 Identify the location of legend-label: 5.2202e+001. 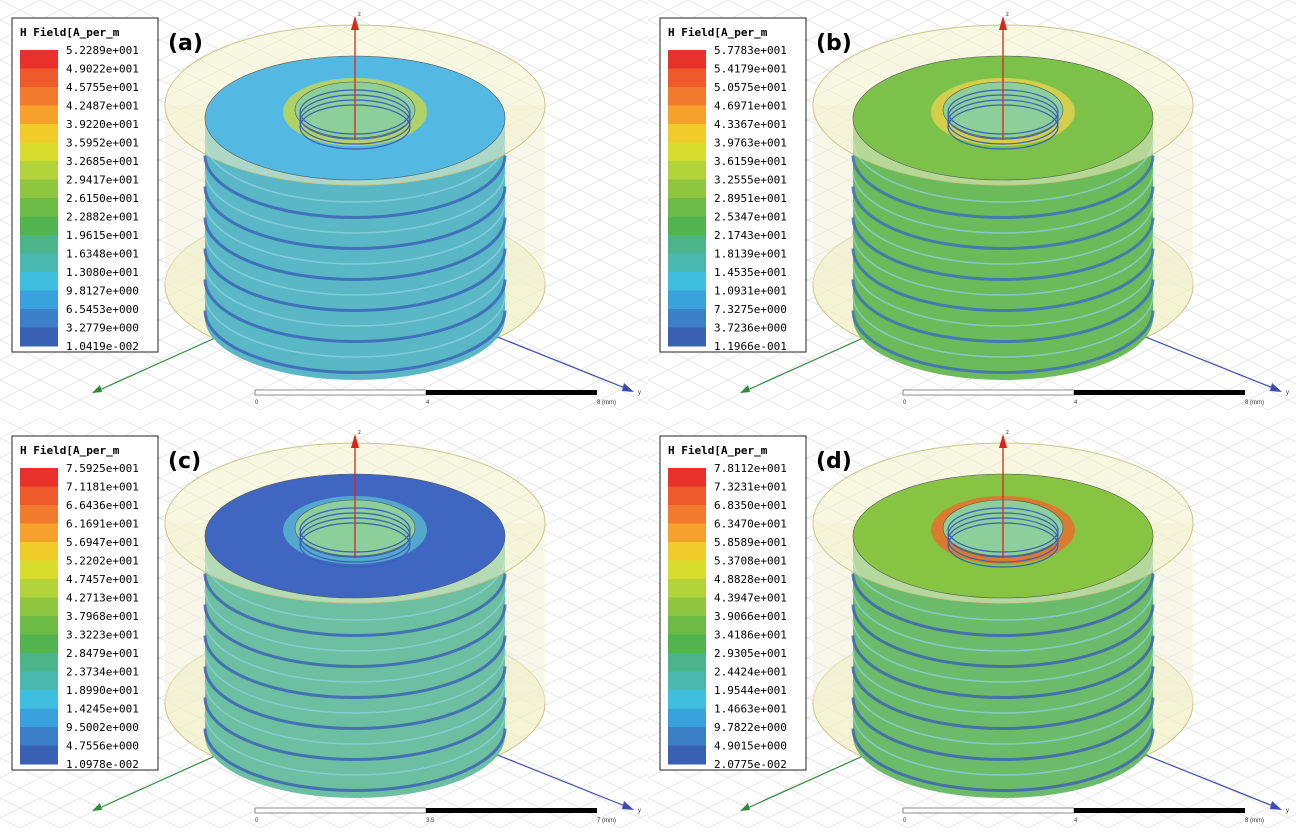
(102, 561).